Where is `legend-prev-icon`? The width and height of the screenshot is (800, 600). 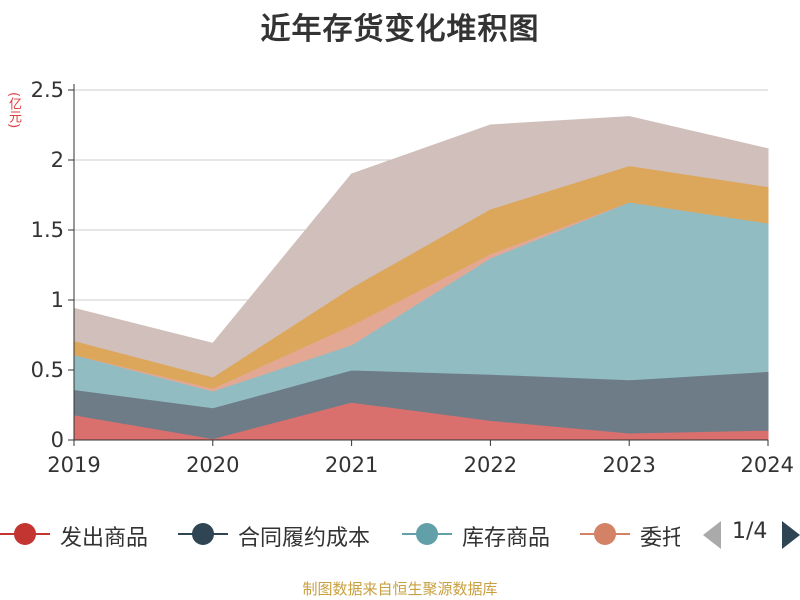 legend-prev-icon is located at coordinates (712, 535).